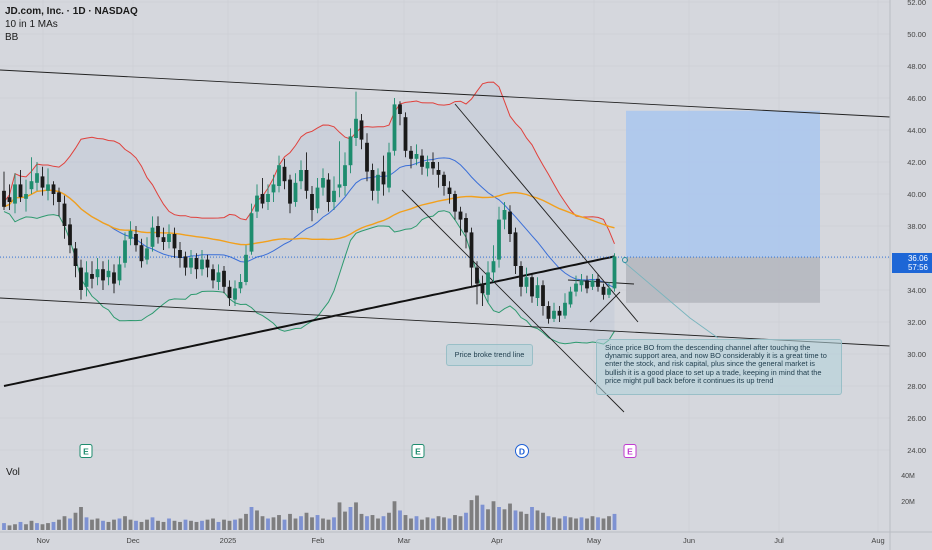 This screenshot has height=550, width=932. What do you see at coordinates (601, 282) in the screenshot?
I see `wedge-upper-line` at bounding box center [601, 282].